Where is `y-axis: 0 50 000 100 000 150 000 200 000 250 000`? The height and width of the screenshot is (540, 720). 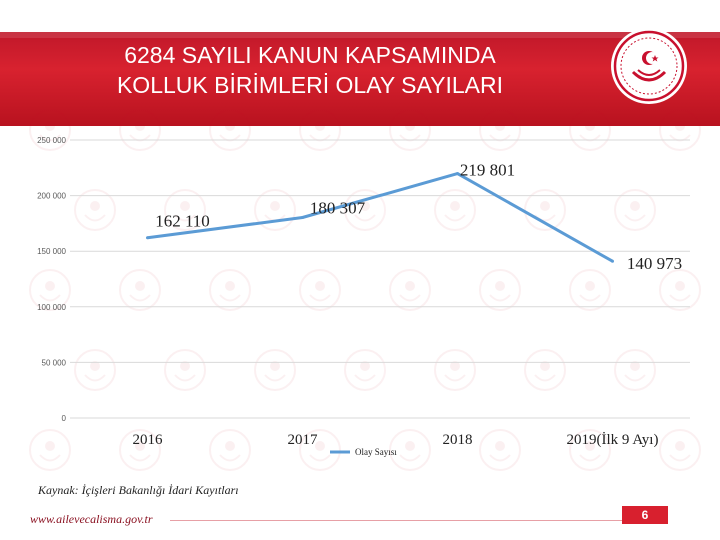
y-axis: 0 50 000 100 000 150 000 200 000 250 000 is located at coordinates (51, 279).